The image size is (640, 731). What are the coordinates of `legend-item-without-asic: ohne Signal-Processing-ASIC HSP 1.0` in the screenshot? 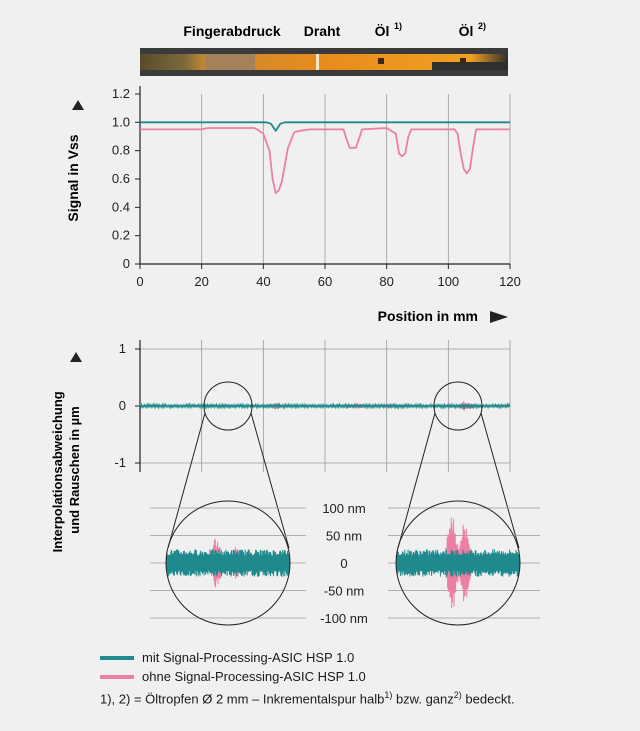 It's located at (233, 676).